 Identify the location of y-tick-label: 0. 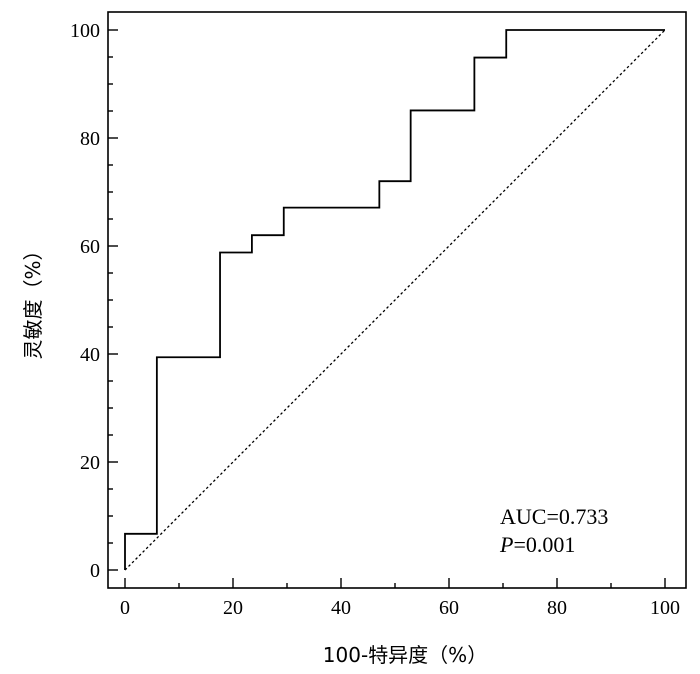
(95, 571).